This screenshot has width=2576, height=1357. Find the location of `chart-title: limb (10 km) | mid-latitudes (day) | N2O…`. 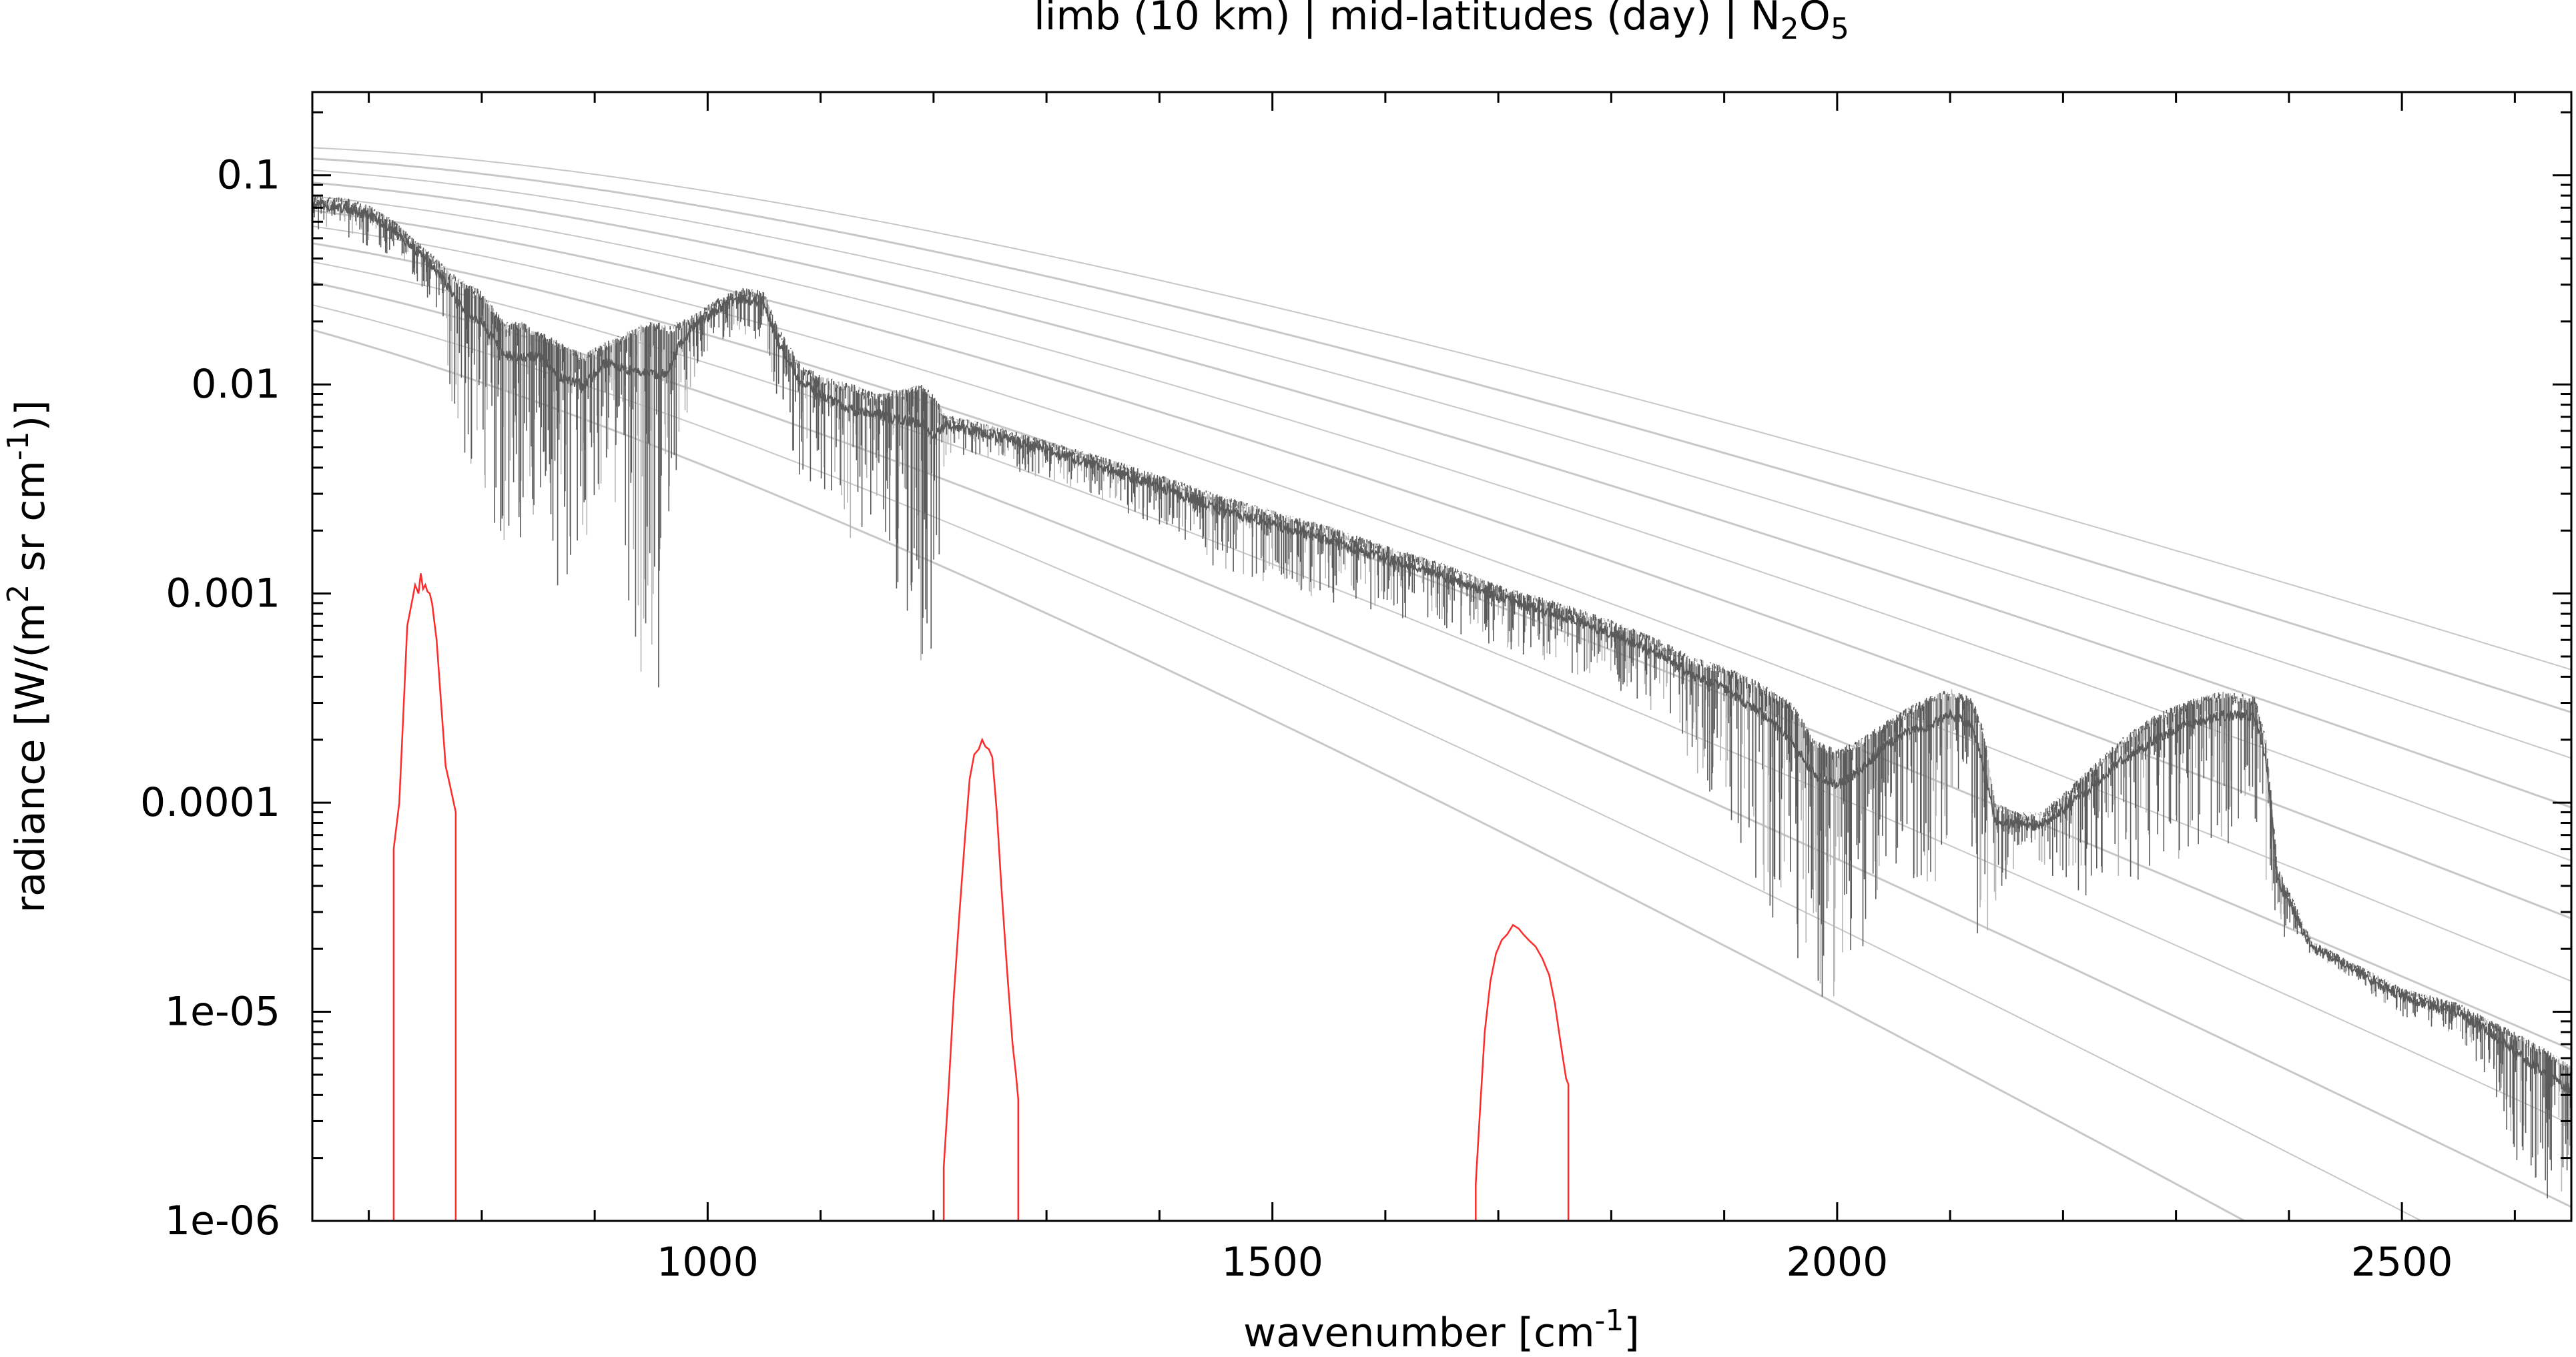

chart-title: limb (10 km) | mid-latitudes (day) | N2O… is located at coordinates (1441, 23).